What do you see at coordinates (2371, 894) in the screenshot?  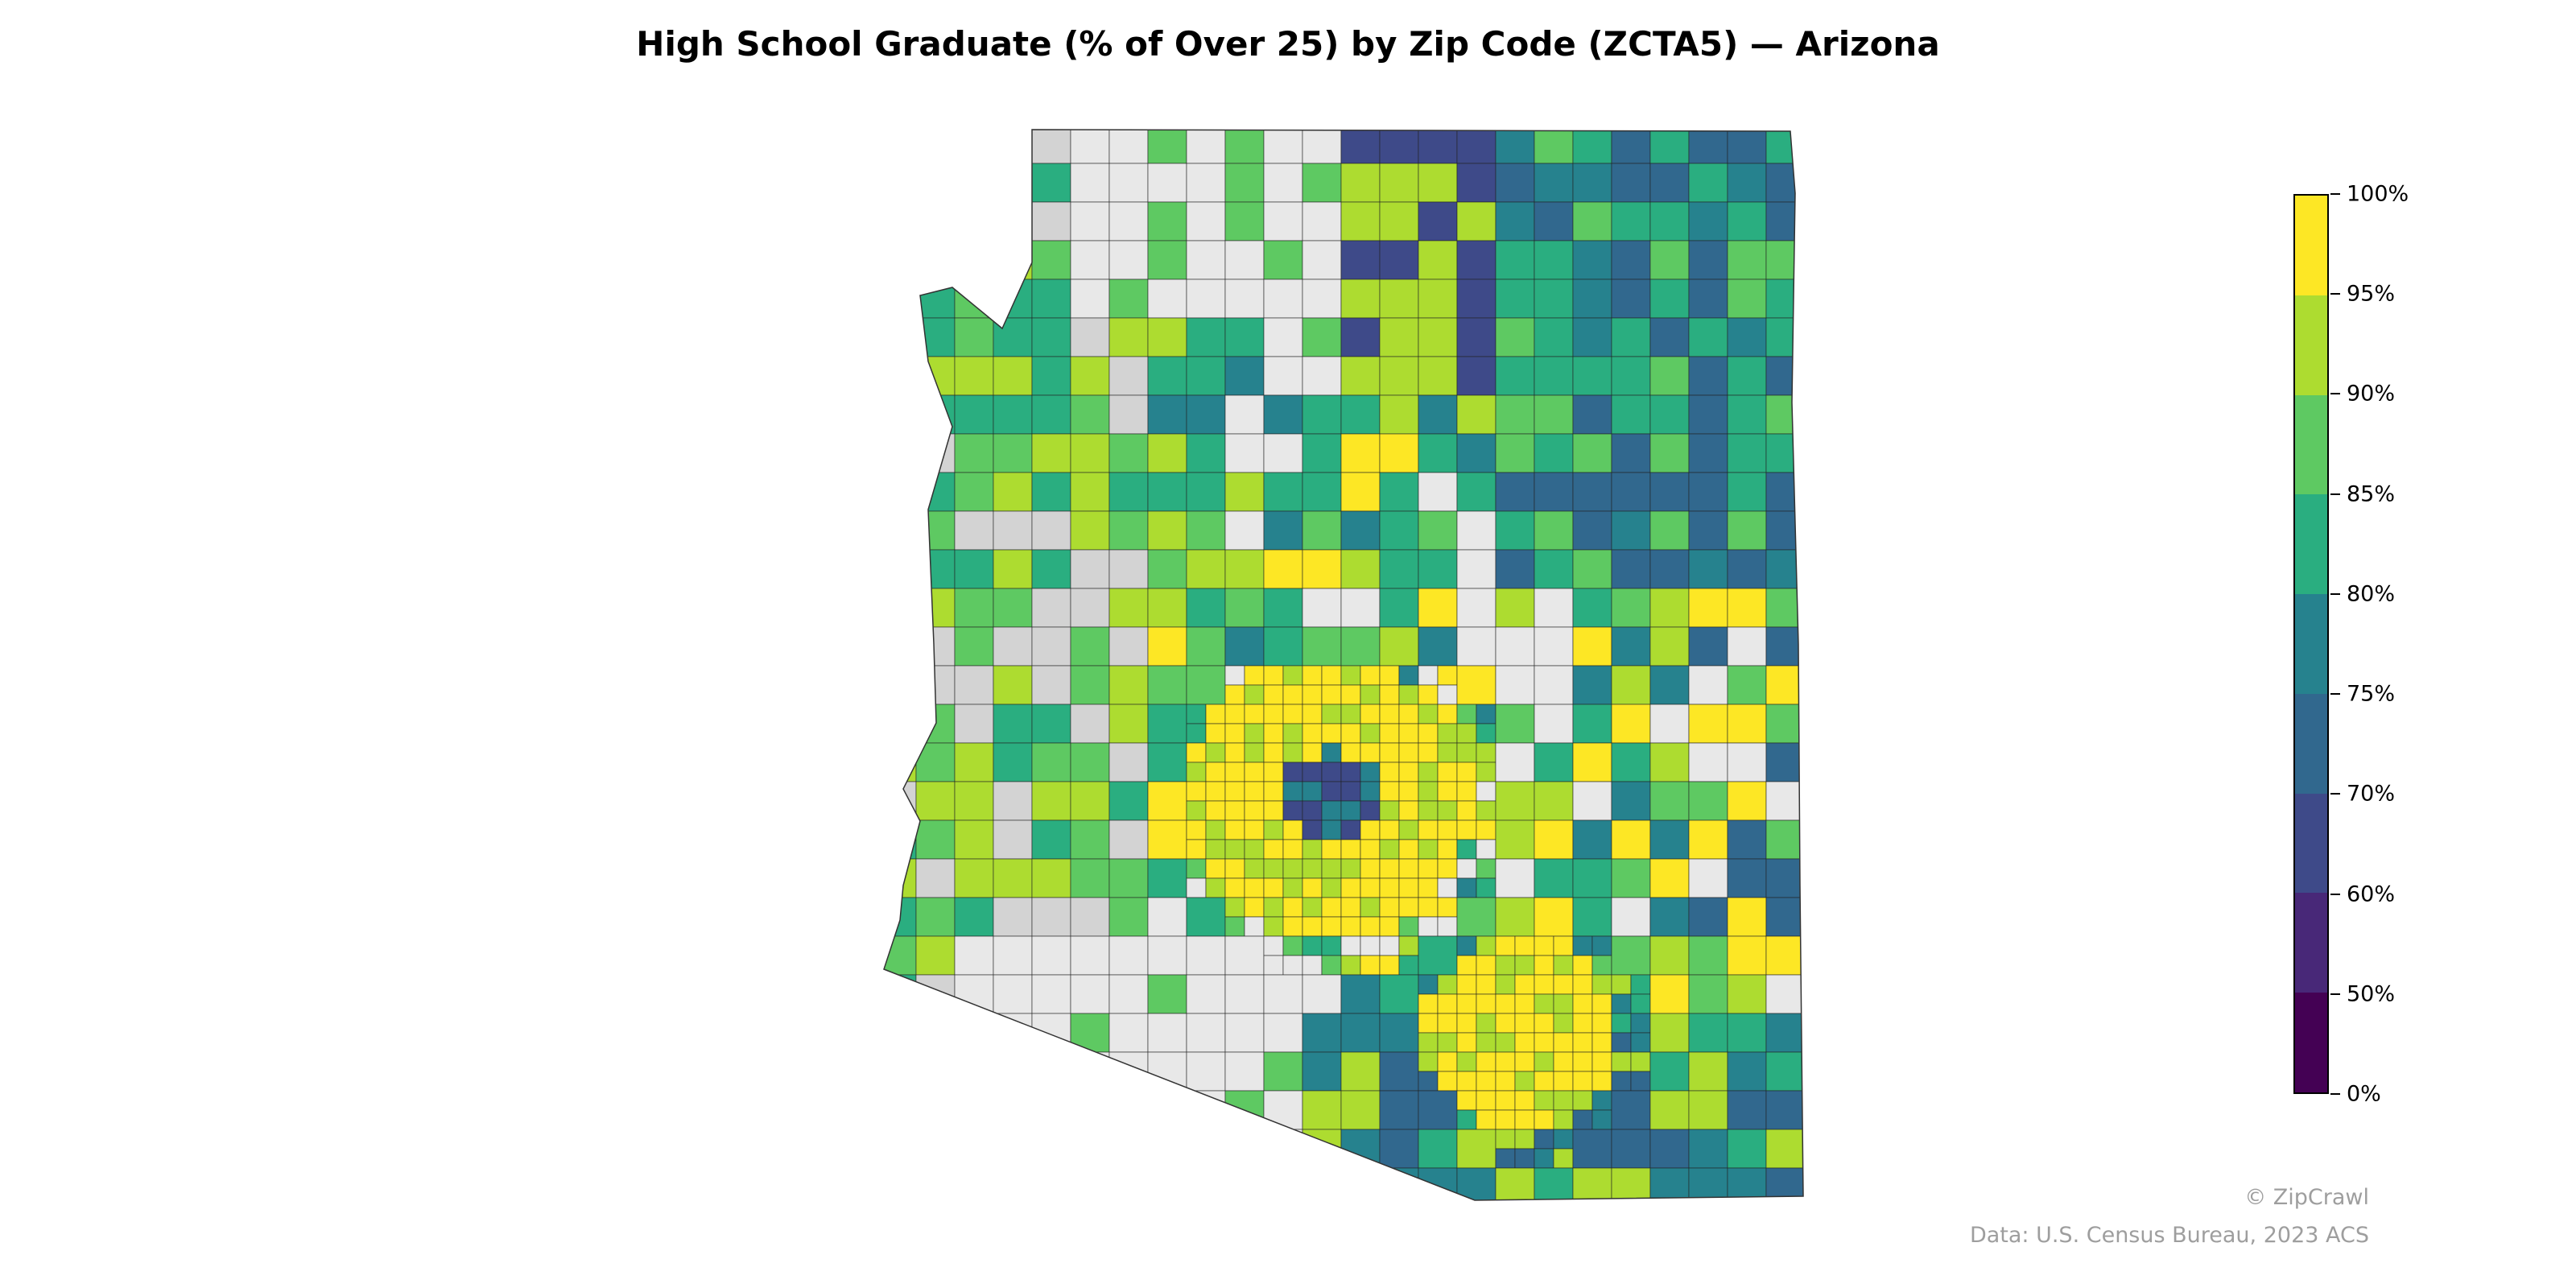 I see `colorbar-tick-label: 60%` at bounding box center [2371, 894].